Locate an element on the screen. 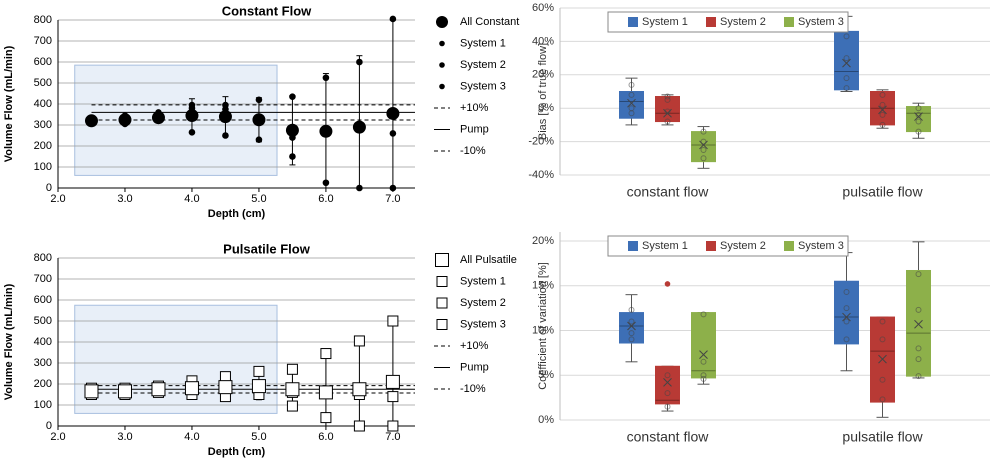  category-label: constant flow is located at coordinates (668, 192).